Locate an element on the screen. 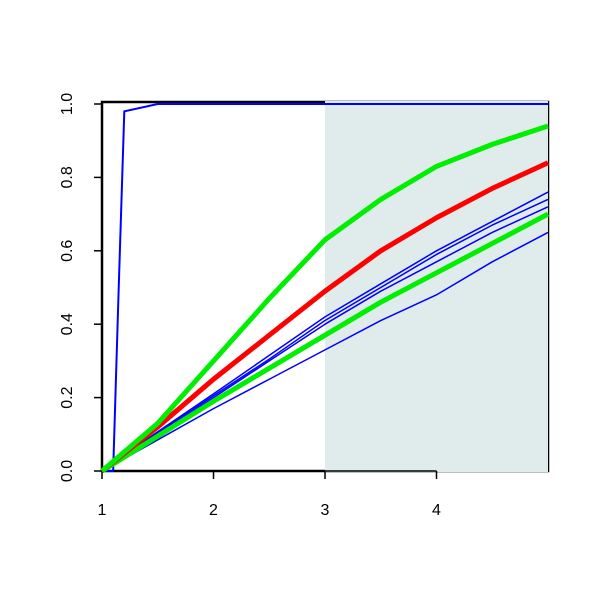 The height and width of the screenshot is (600, 600). x-tick-label: 2 is located at coordinates (213, 510).